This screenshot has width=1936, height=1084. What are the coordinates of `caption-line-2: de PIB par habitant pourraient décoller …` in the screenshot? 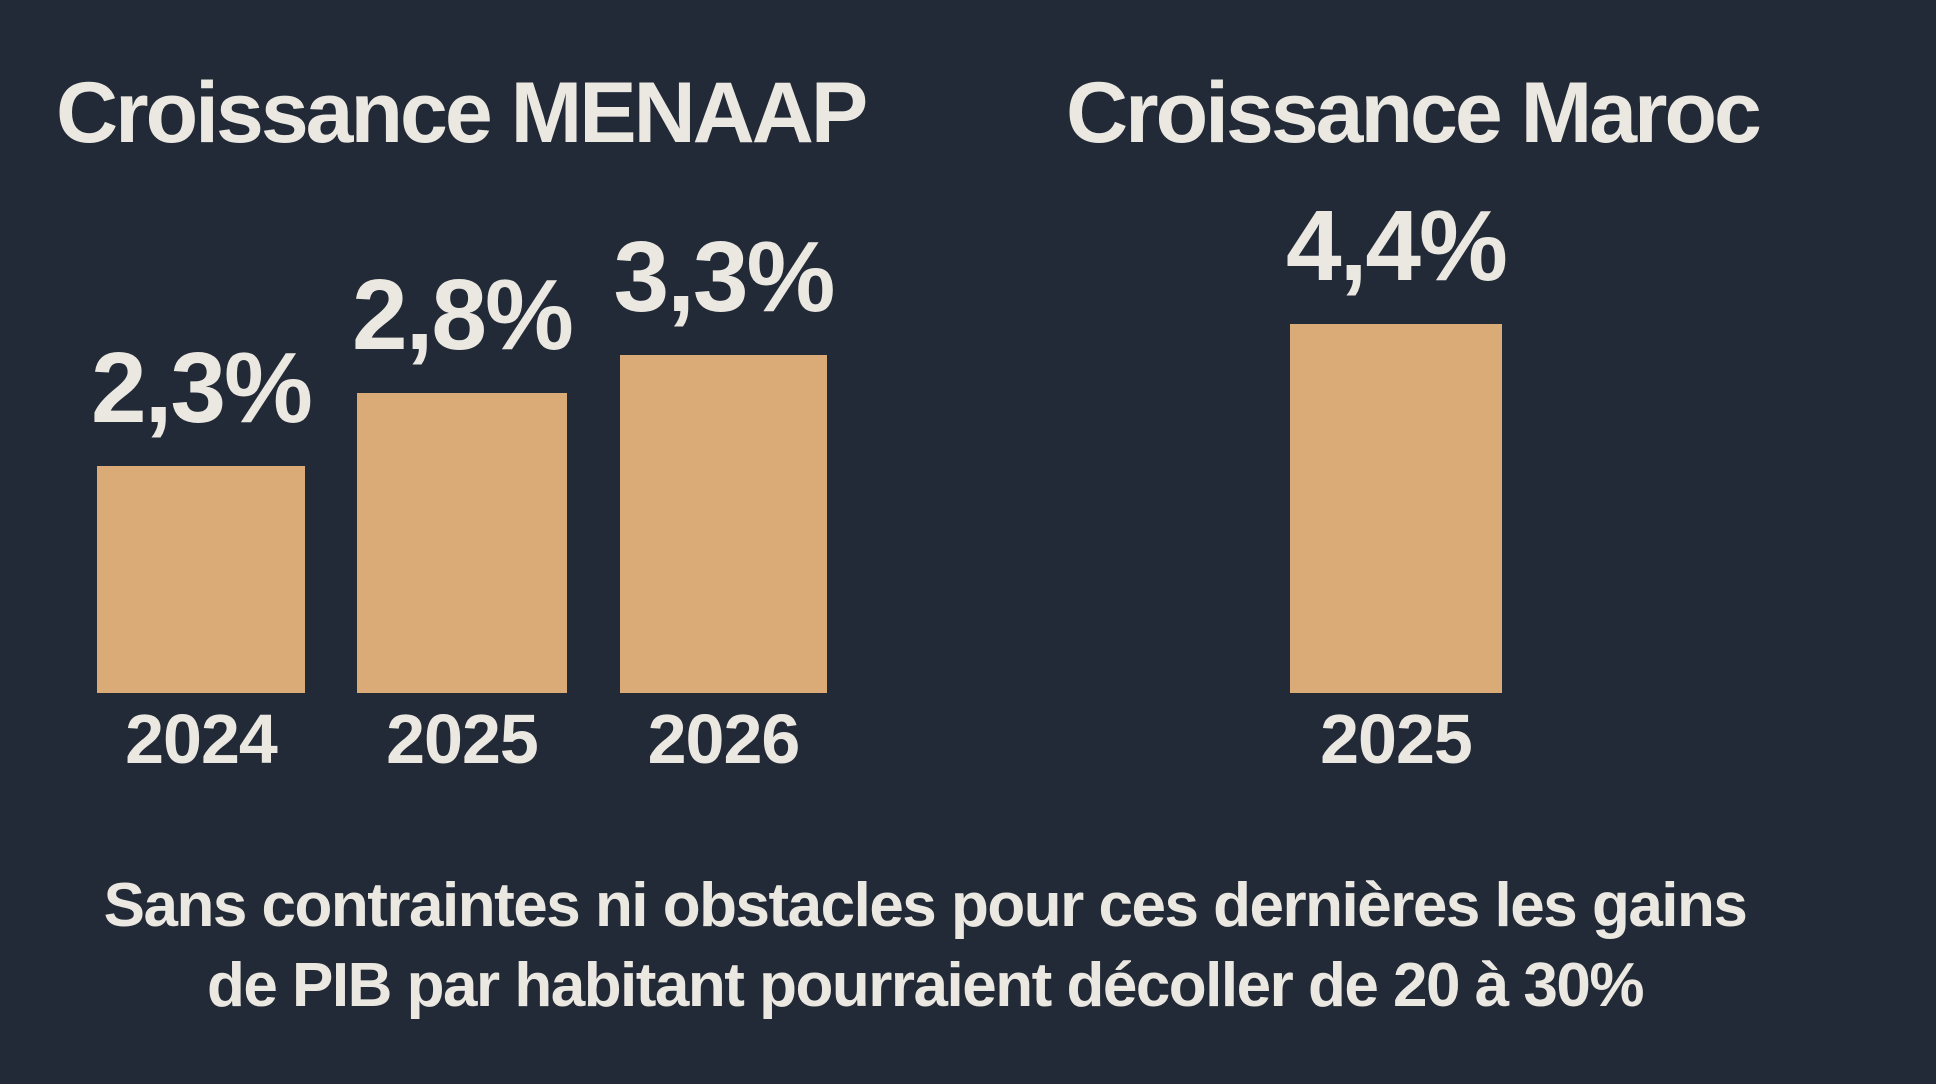 It's located at (925, 985).